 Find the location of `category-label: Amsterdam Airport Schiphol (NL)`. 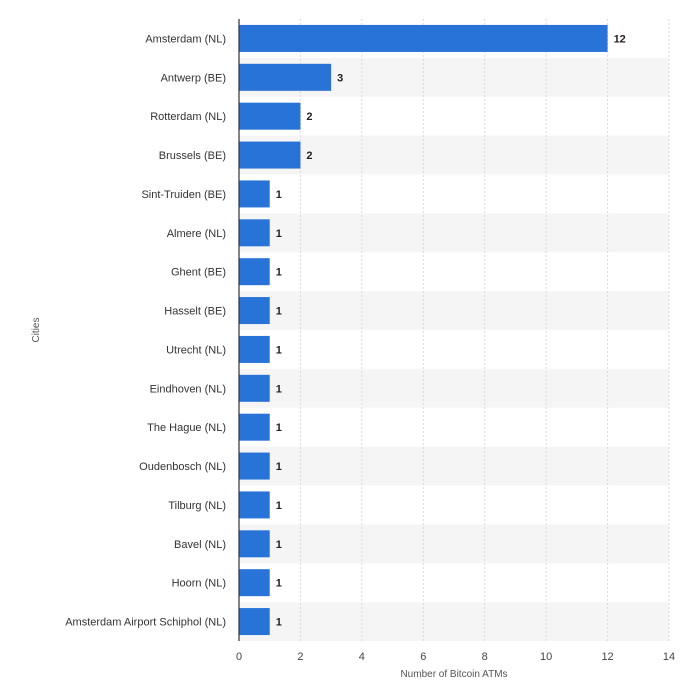

category-label: Amsterdam Airport Schiphol (NL) is located at coordinates (145, 623).